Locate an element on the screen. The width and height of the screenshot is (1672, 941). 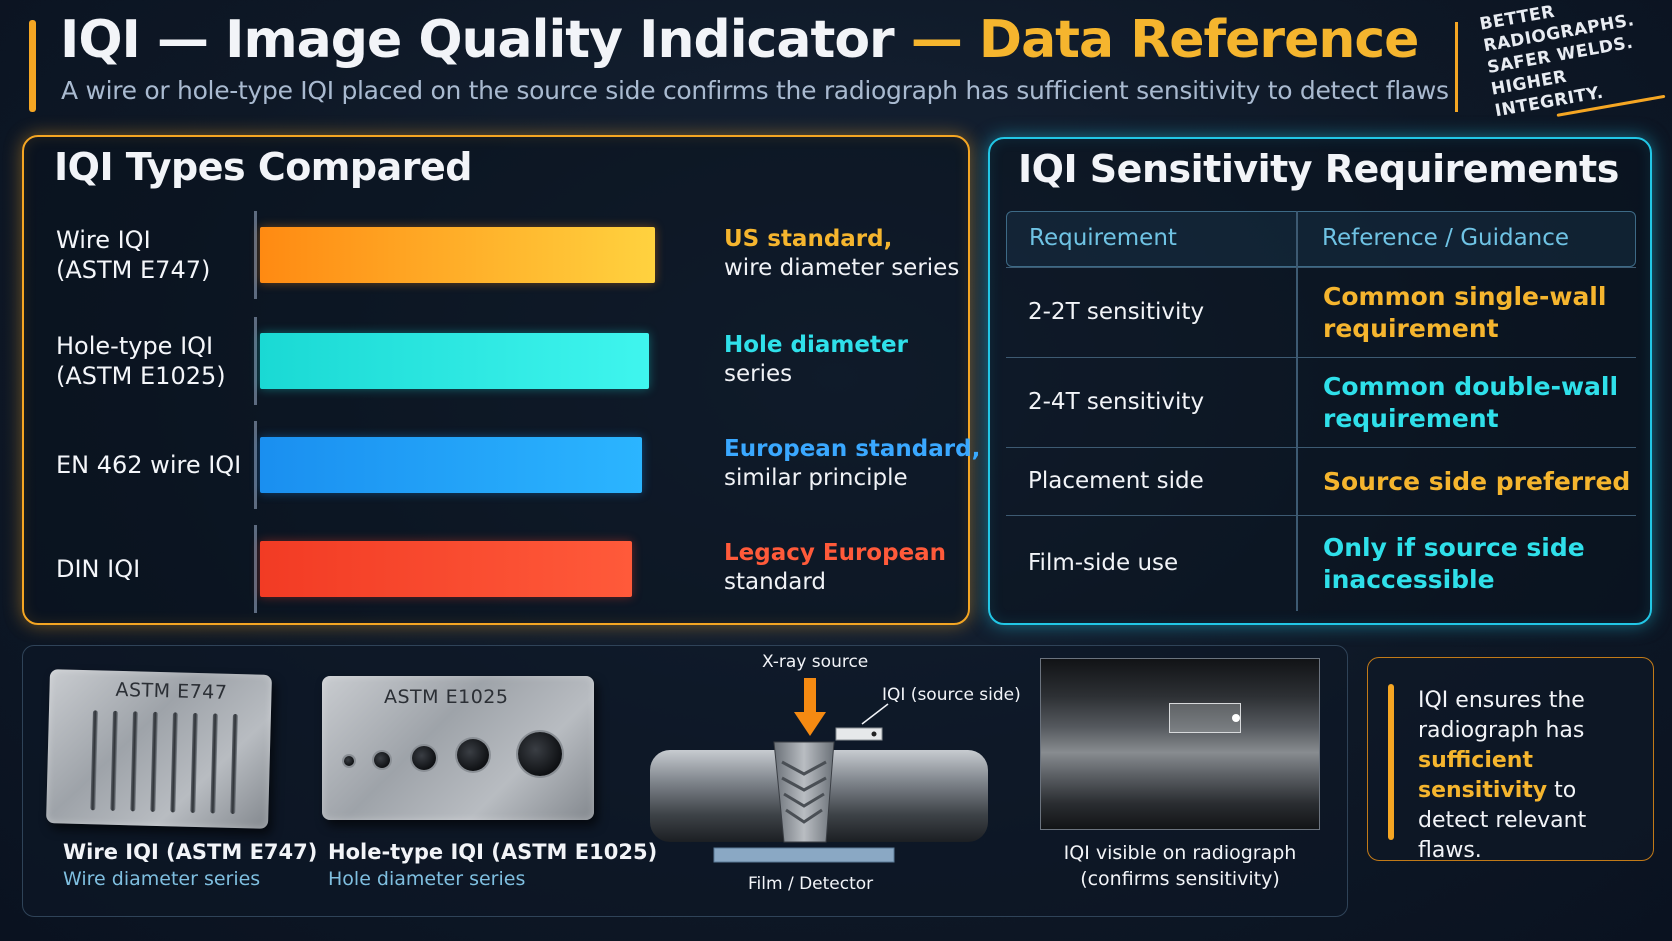
iqi-type-desc-highlight: European standard, is located at coordinates (852, 449).